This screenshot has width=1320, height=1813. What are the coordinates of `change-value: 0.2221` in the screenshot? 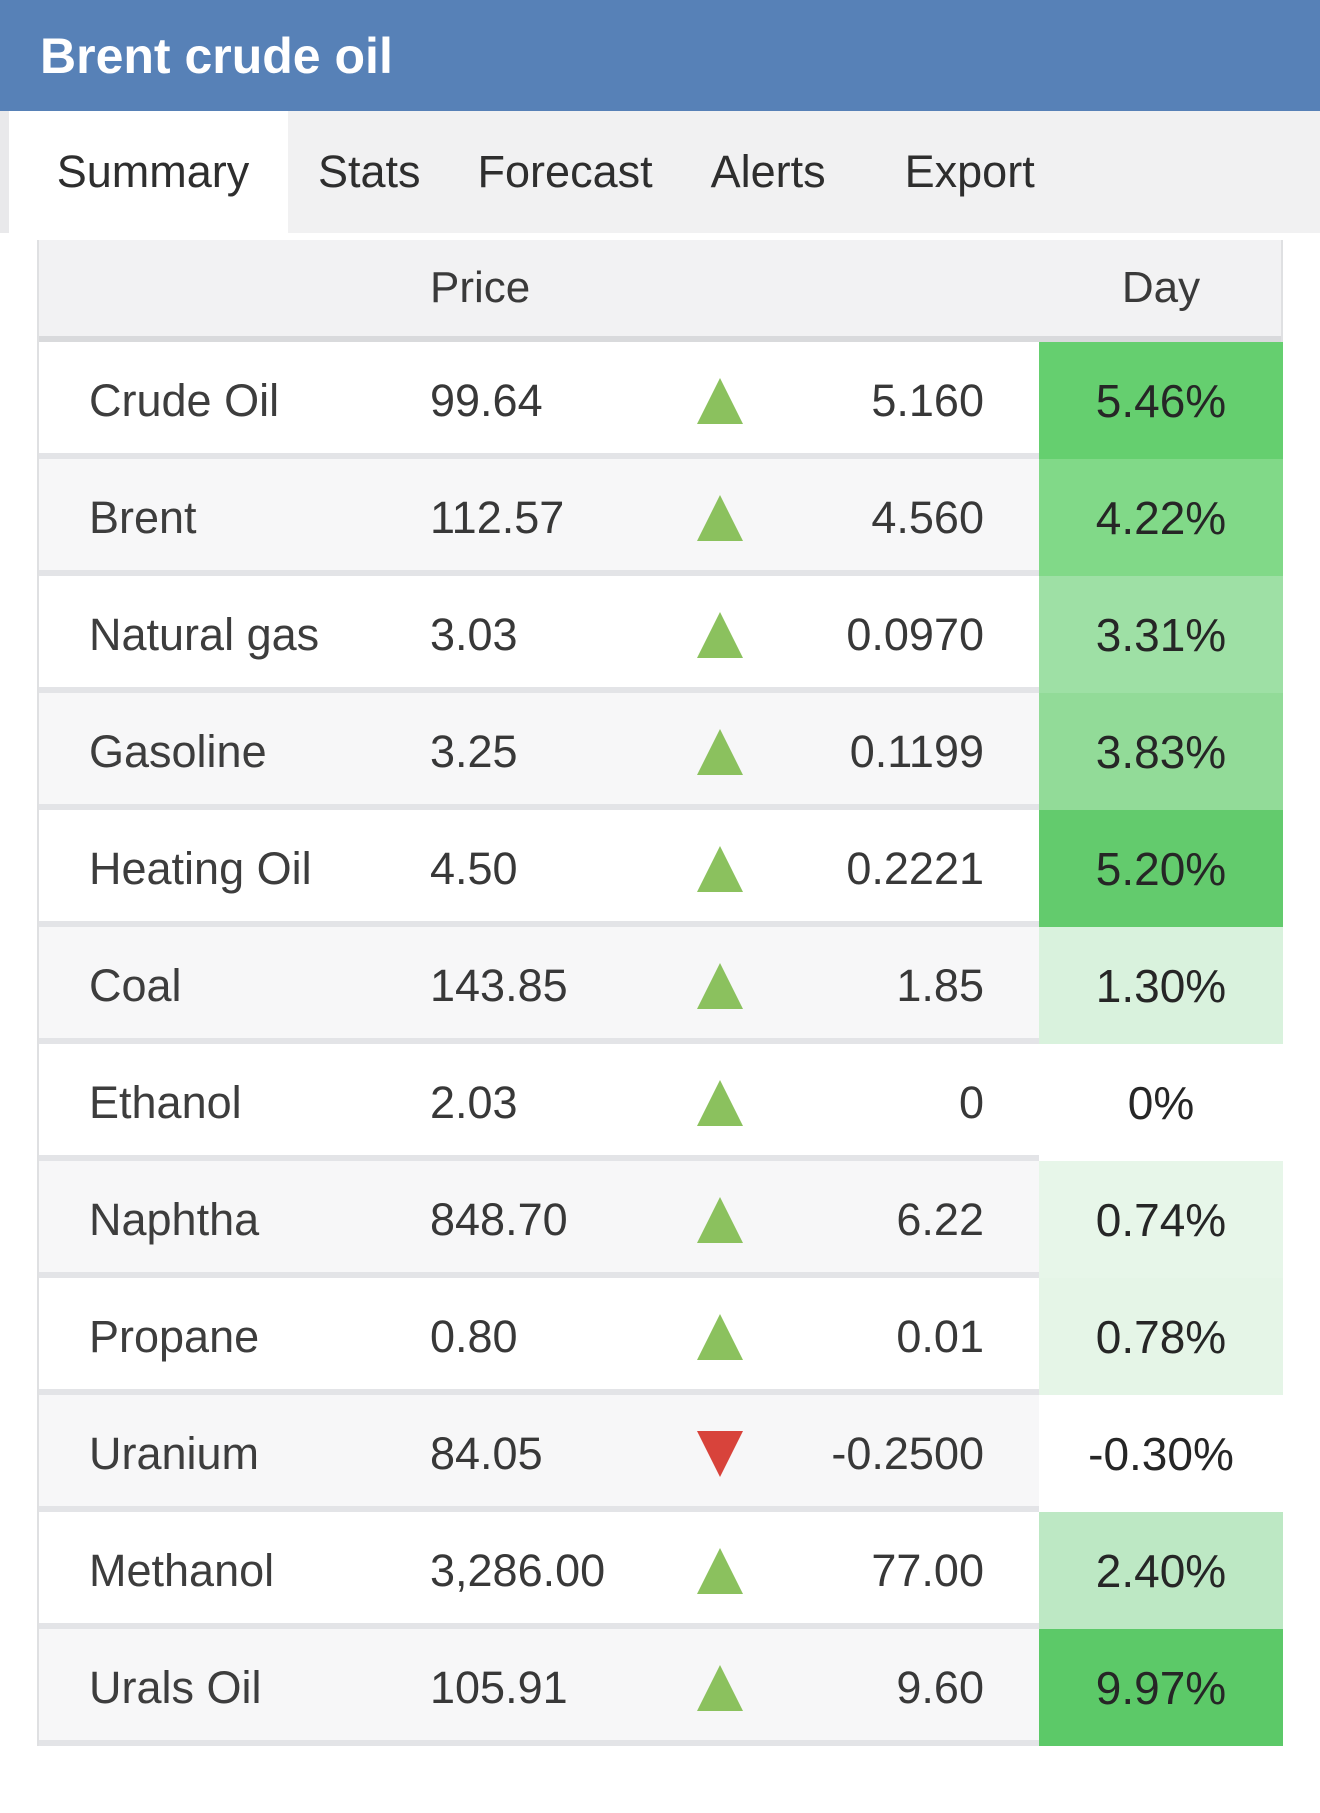 It's located at (915, 868).